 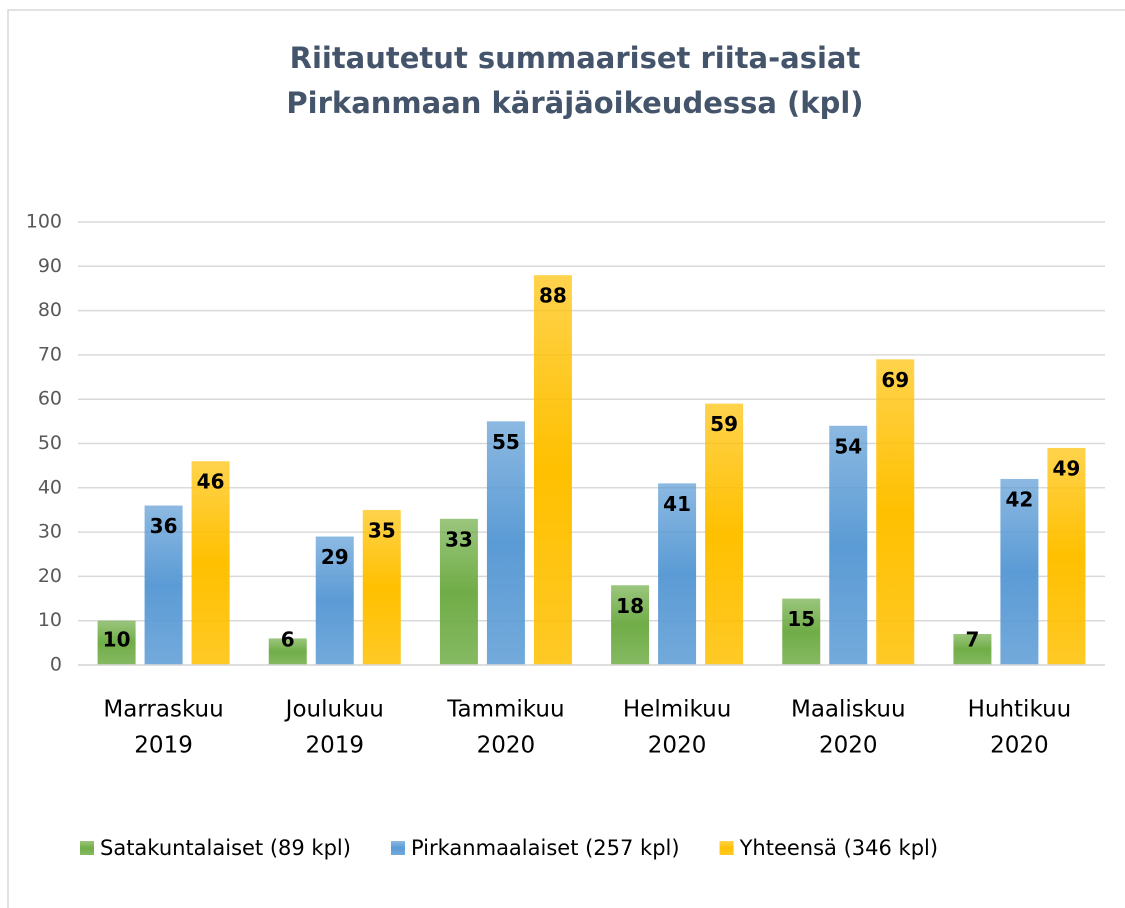 What do you see at coordinates (50, 620) in the screenshot?
I see `y-tick-label: 10` at bounding box center [50, 620].